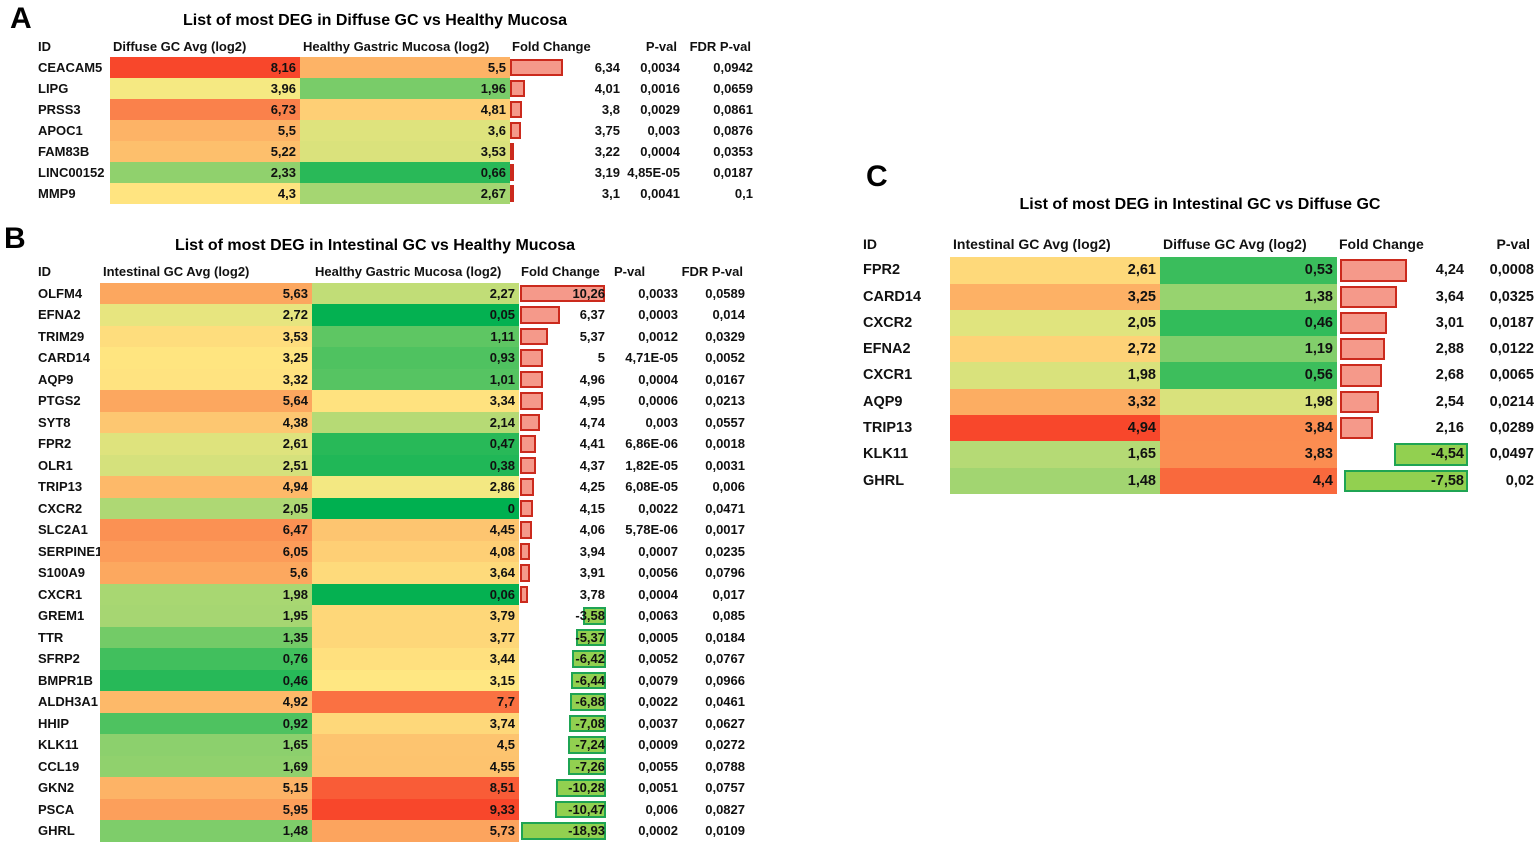 Image resolution: width=1538 pixels, height=844 pixels. I want to click on fdr-p-value-cell: 0,014, so click(728, 314).